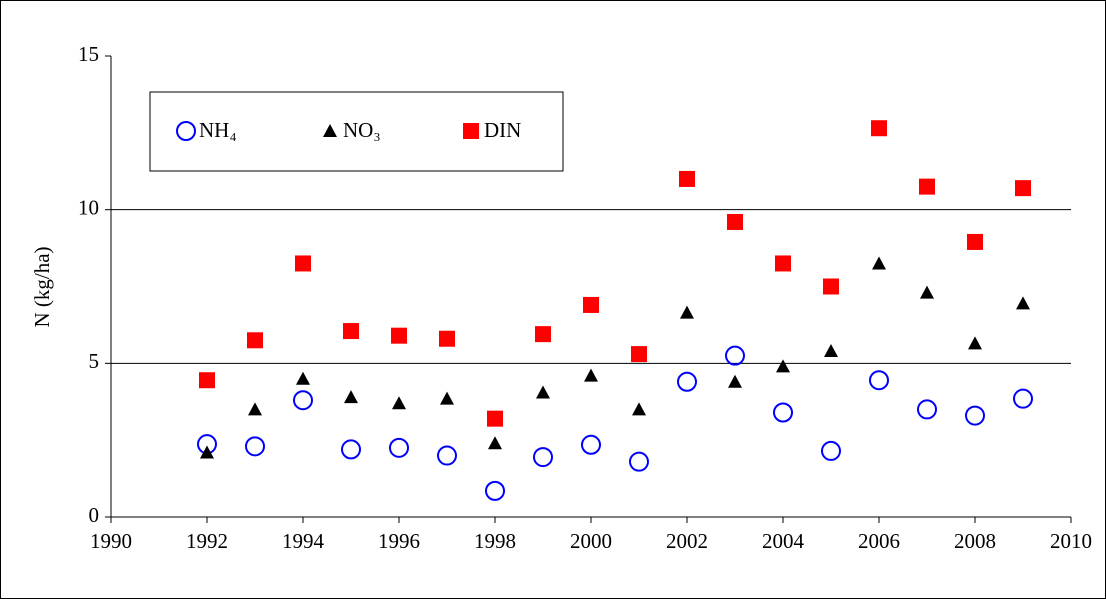 This screenshot has width=1106, height=599. What do you see at coordinates (362, 130) in the screenshot?
I see `legend-label: NO₃` at bounding box center [362, 130].